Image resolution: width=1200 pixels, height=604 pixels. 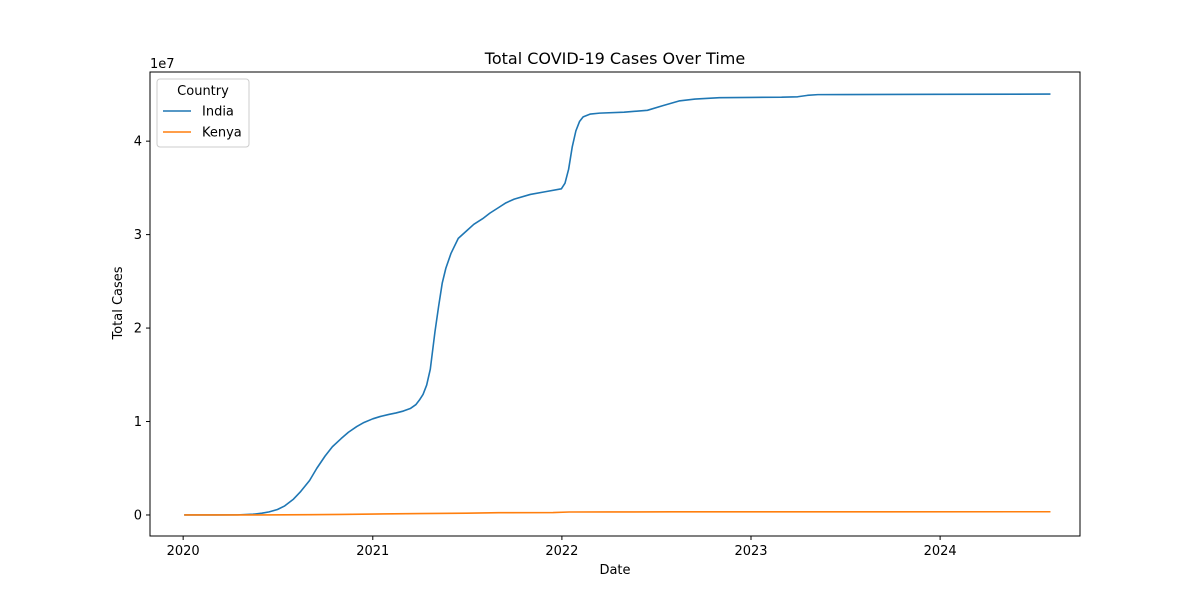 I want to click on y-tick-label: 2, so click(x=138, y=329).